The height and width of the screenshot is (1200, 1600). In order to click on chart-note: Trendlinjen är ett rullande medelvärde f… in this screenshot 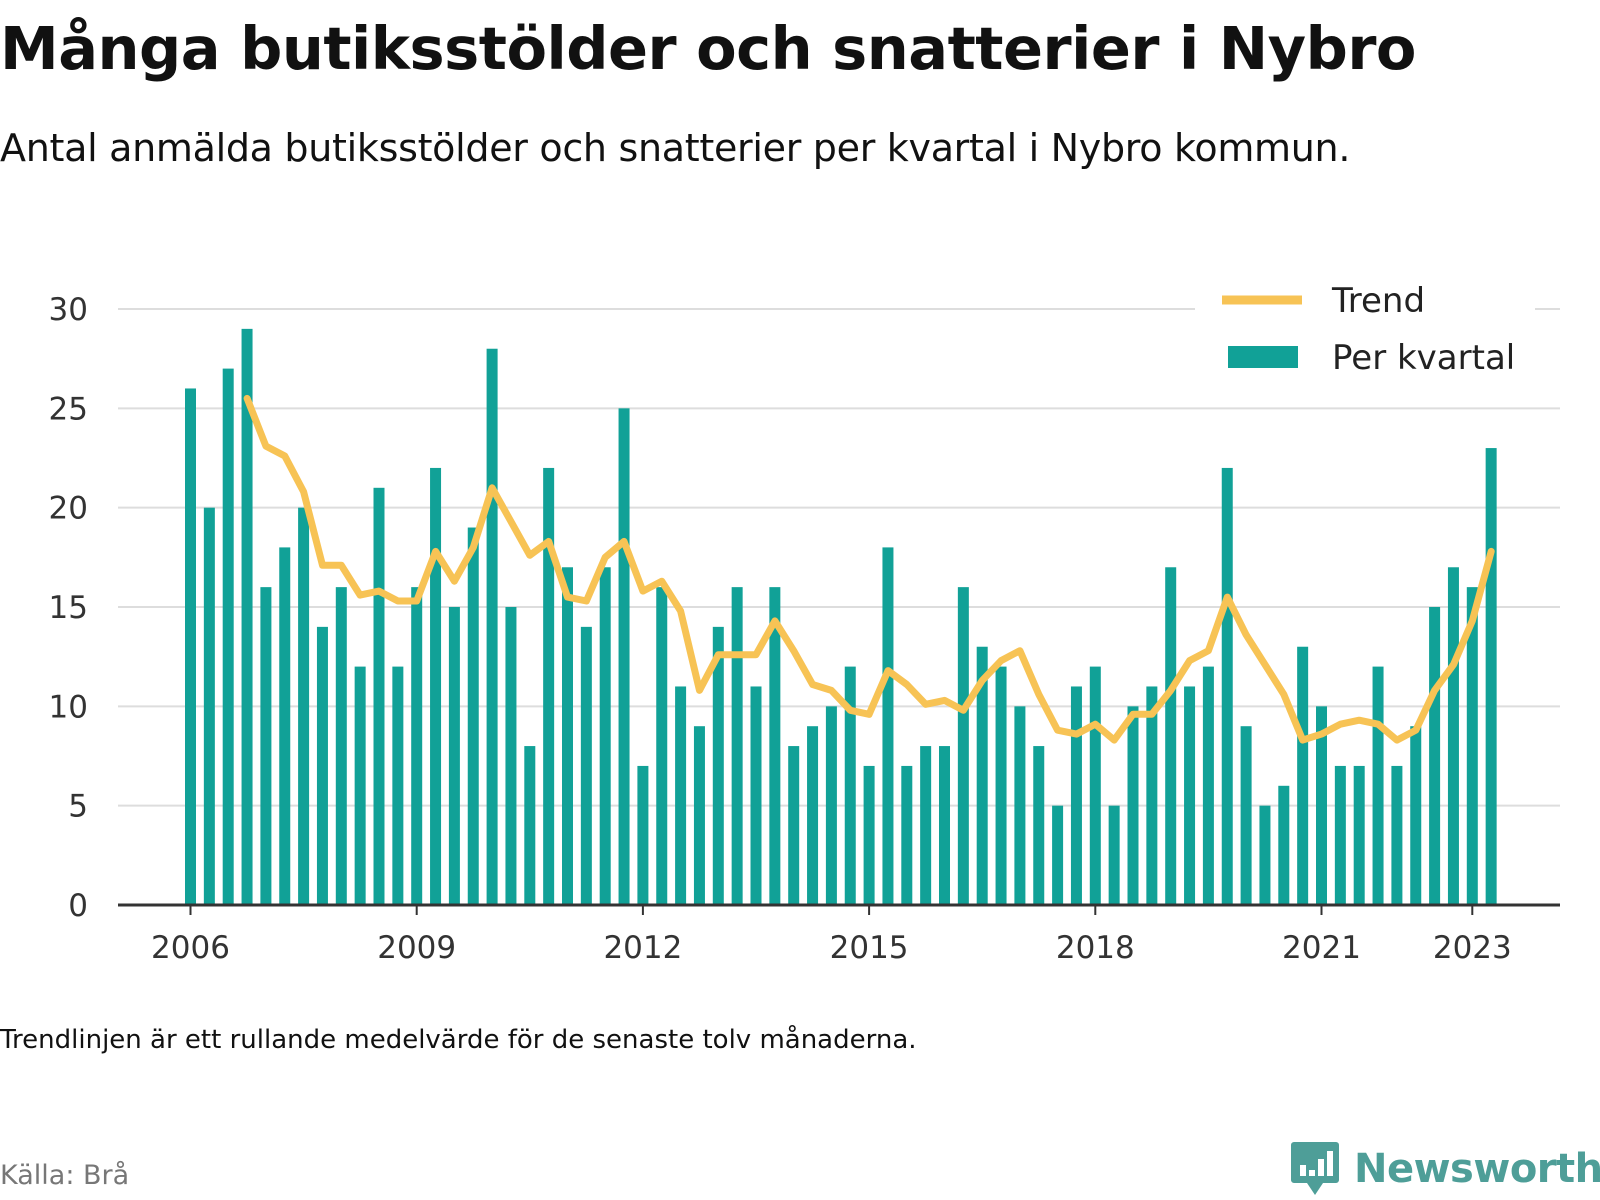, I will do `click(458, 1040)`.